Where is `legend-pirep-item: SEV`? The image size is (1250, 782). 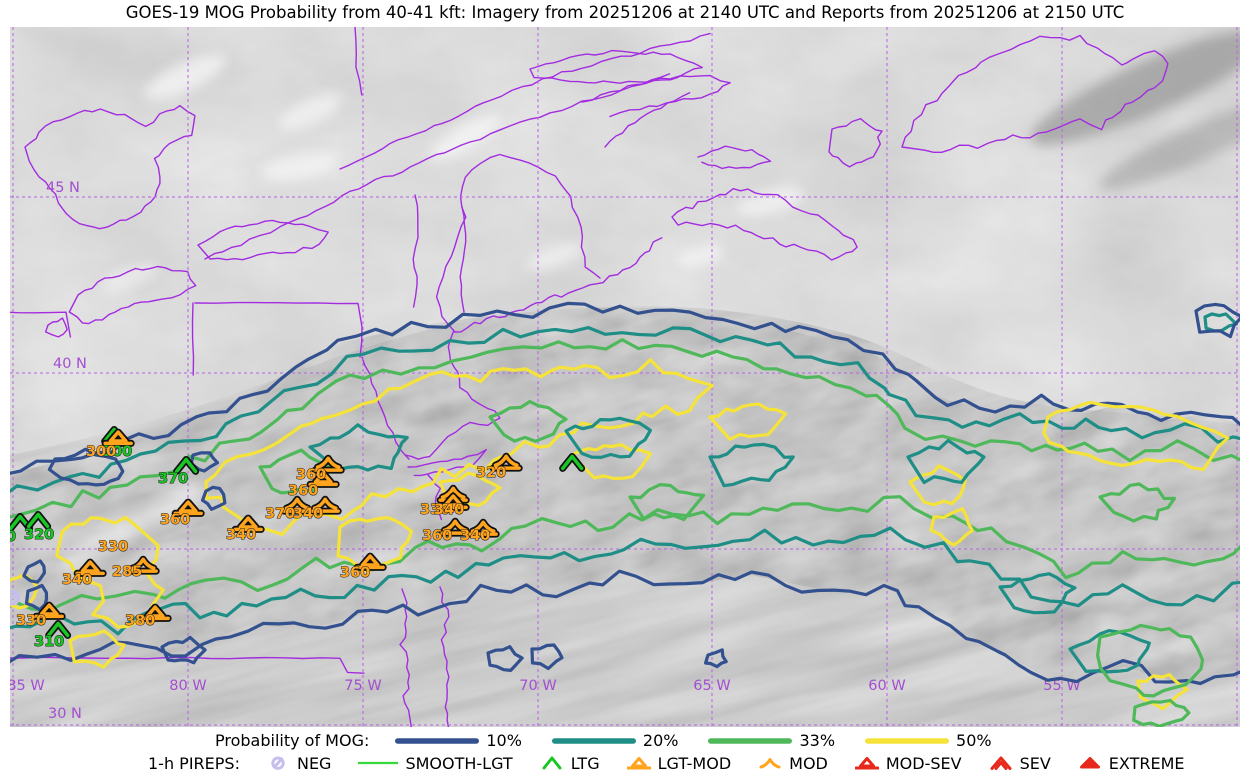 legend-pirep-item: SEV is located at coordinates (1020, 763).